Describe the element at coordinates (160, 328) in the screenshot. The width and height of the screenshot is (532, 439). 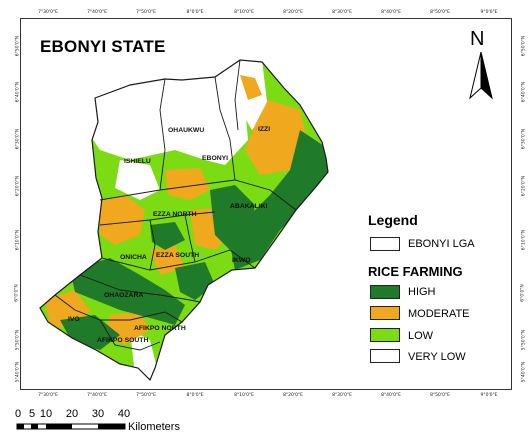
I see `lga-label-afikpo-north: AFIKPO NORTH` at that location.